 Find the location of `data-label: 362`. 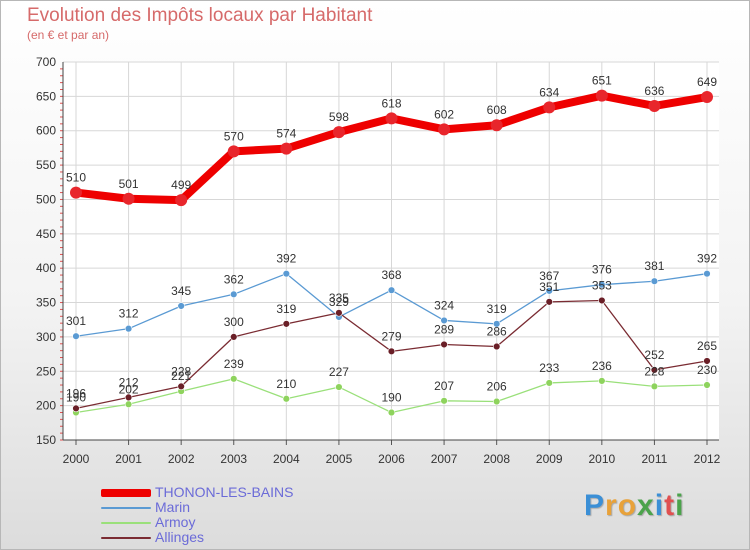

data-label: 362 is located at coordinates (234, 279).